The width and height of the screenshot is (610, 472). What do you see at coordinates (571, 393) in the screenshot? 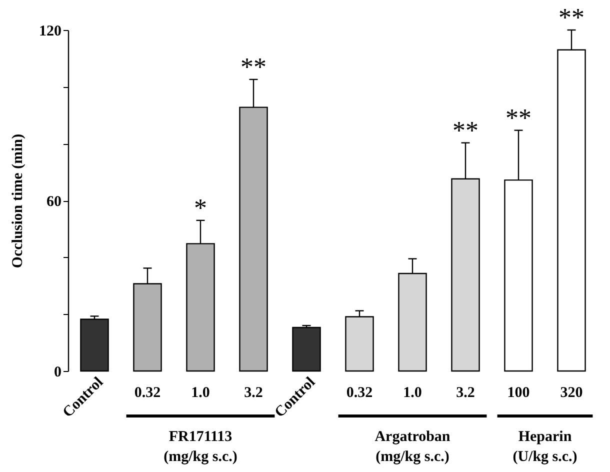
I see `x-tick-label: 320` at bounding box center [571, 393].